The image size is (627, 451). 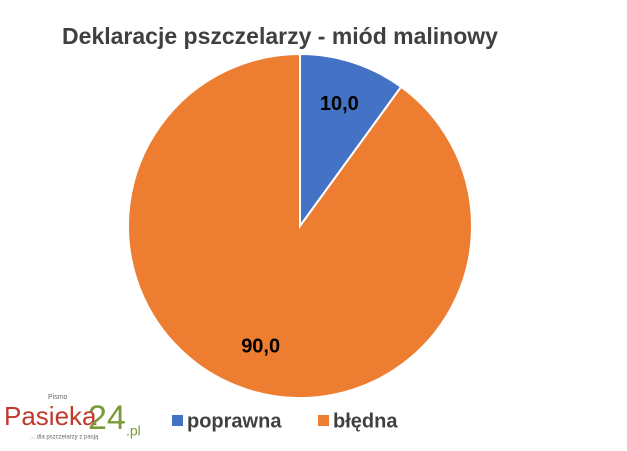 What do you see at coordinates (107, 418) in the screenshot?
I see `watermark-number: 24` at bounding box center [107, 418].